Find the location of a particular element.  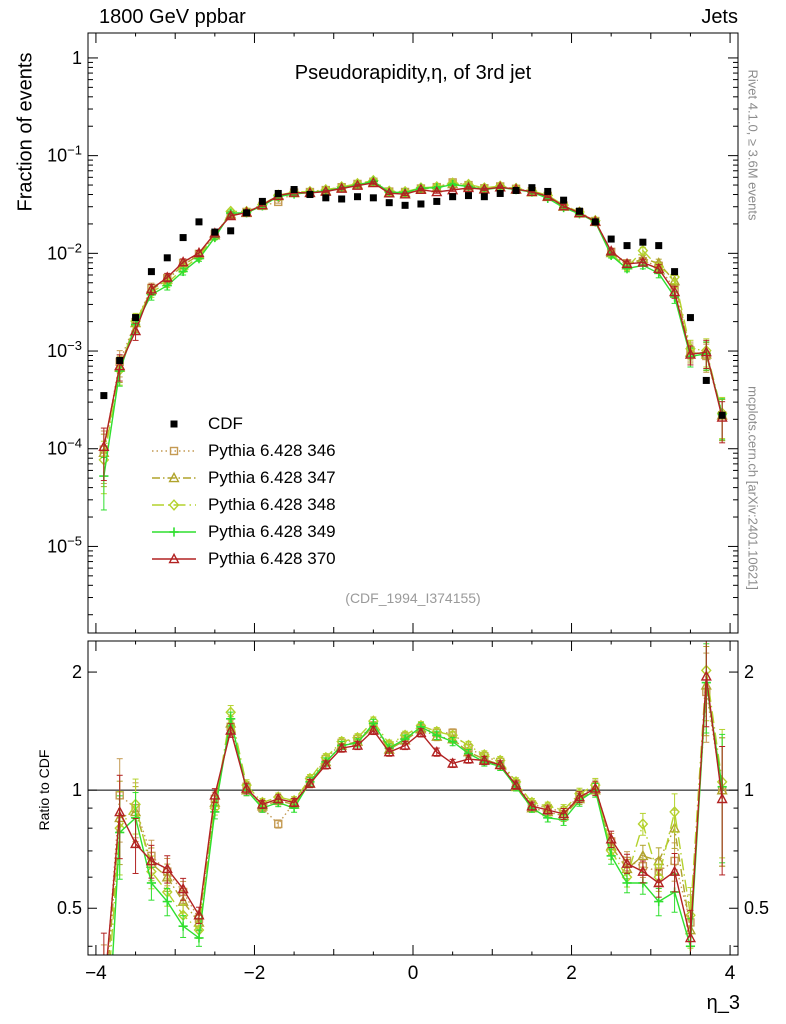

process-label: Jets is located at coordinates (719, 17).